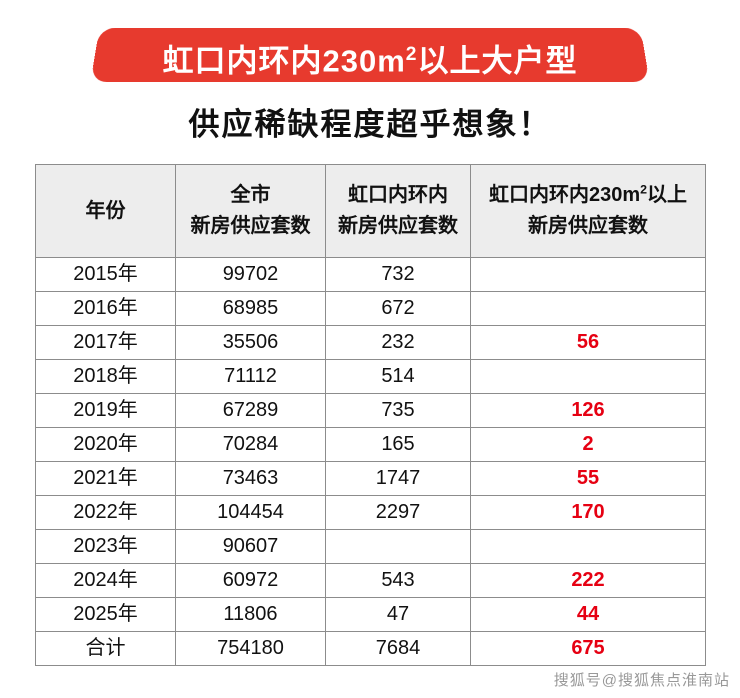 This screenshot has height=698, width=740. I want to click on year-cell: 2018年, so click(105, 376).